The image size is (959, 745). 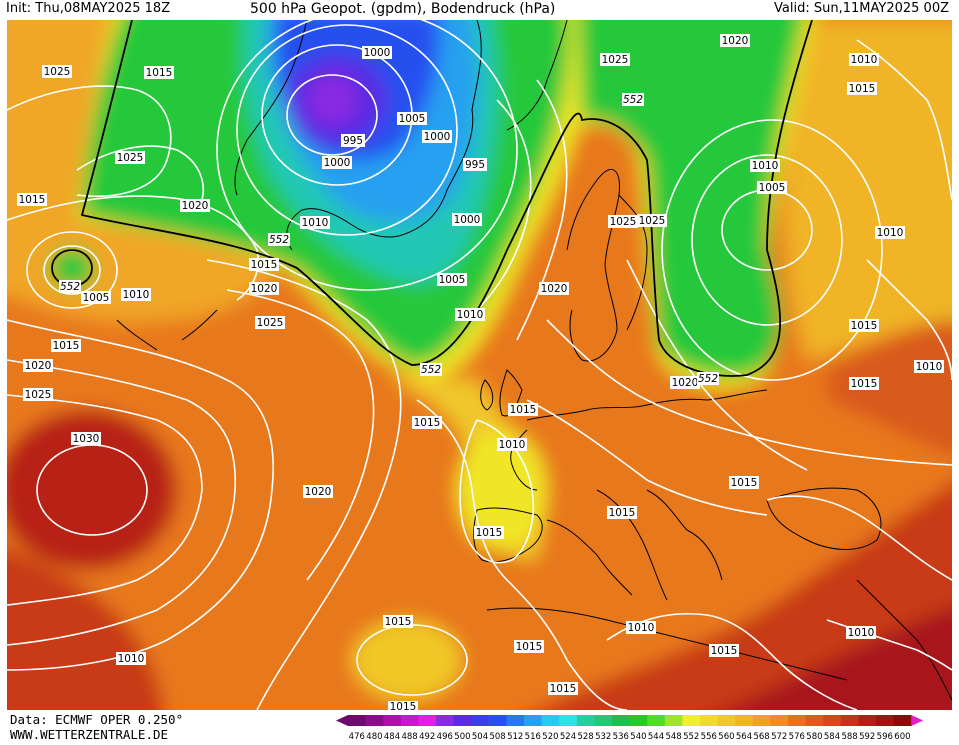 I want to click on valid-time: Valid: Sun,11MAY2025 00Z, so click(x=861, y=8).